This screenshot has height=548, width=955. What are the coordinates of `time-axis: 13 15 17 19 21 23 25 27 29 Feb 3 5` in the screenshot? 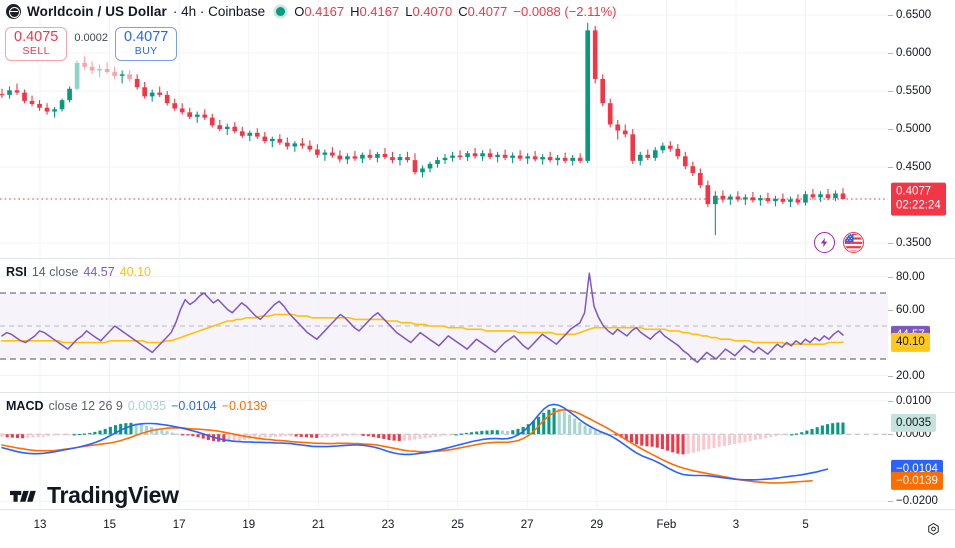 It's located at (477, 528).